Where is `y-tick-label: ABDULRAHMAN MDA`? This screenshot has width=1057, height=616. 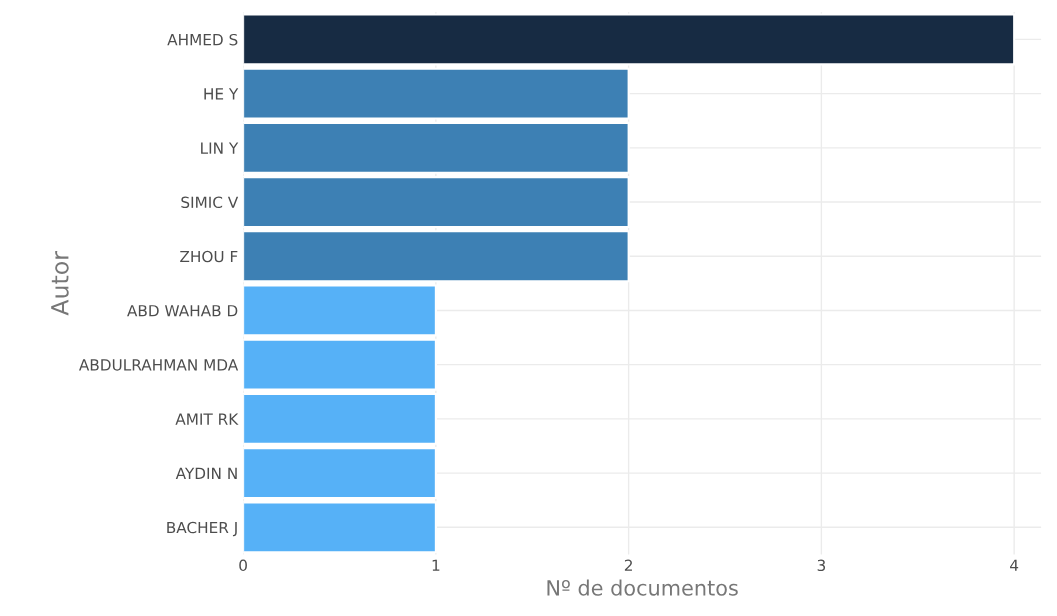
y-tick-label: ABDULRAHMAN MDA is located at coordinates (158, 365).